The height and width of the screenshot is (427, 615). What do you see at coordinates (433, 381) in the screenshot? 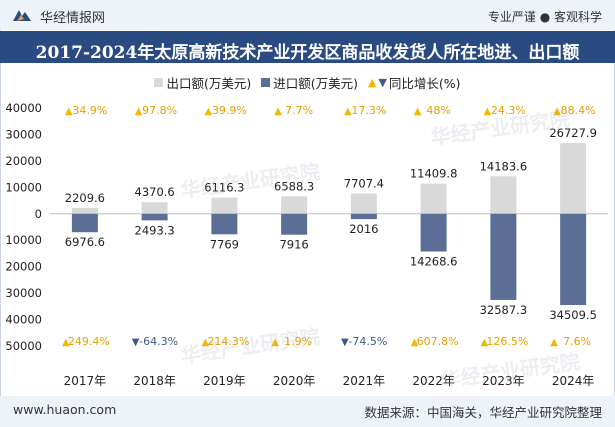
I see `x-tick-label: 2022年` at bounding box center [433, 381].